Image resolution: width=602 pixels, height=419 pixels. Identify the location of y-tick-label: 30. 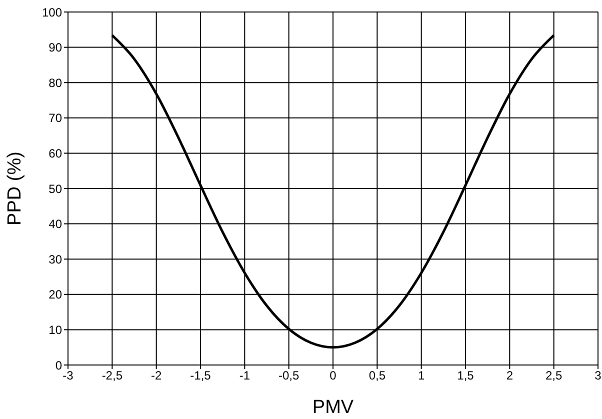
(55, 259).